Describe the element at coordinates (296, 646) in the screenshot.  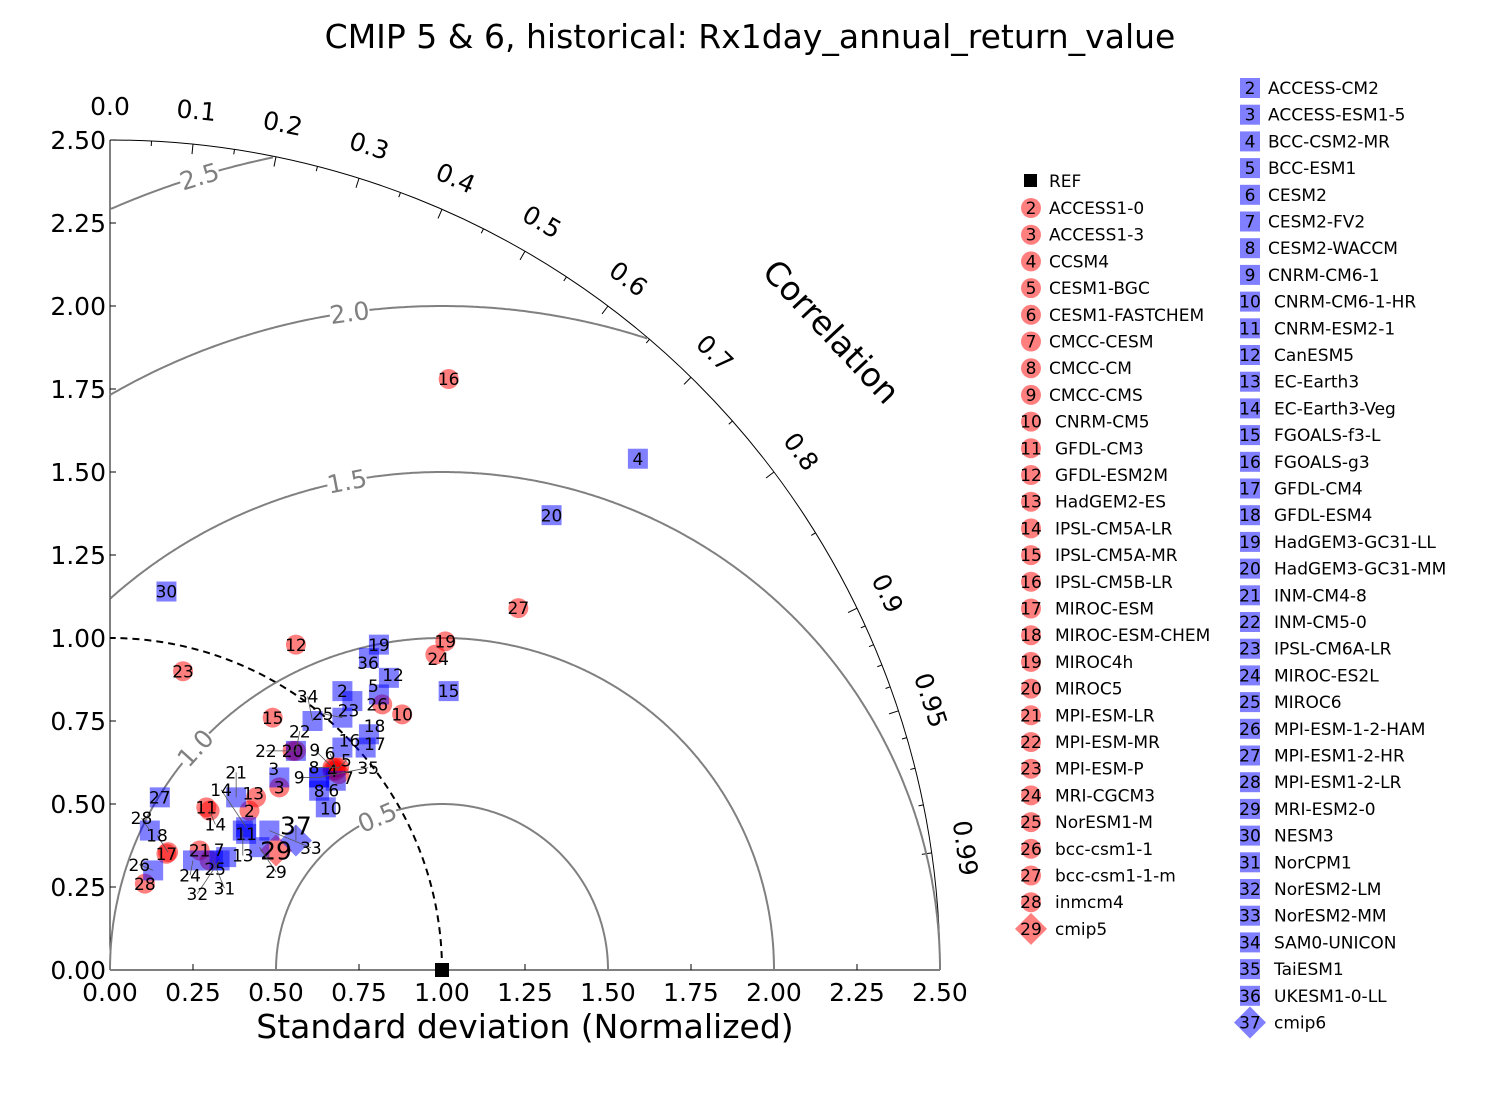
I see `cmip5-point-label: 12` at that location.